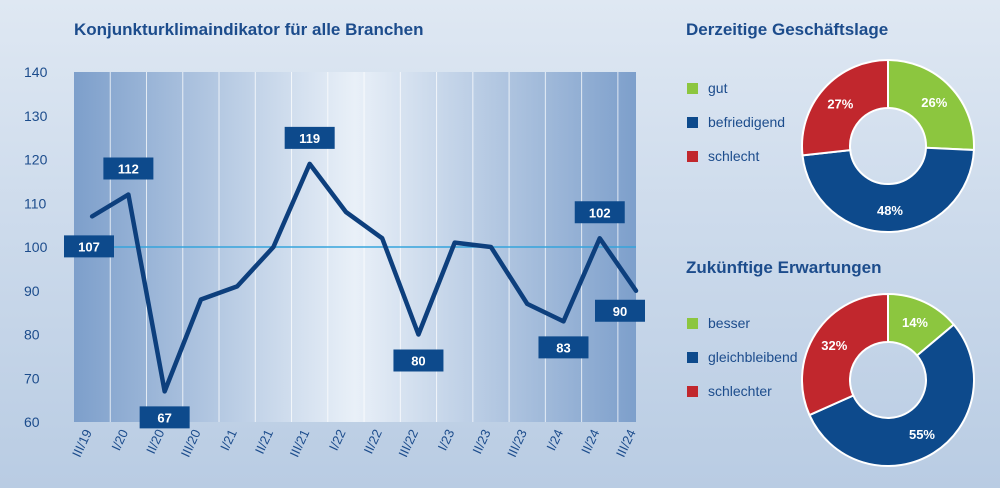  I want to click on legend-item: besser, so click(742, 323).